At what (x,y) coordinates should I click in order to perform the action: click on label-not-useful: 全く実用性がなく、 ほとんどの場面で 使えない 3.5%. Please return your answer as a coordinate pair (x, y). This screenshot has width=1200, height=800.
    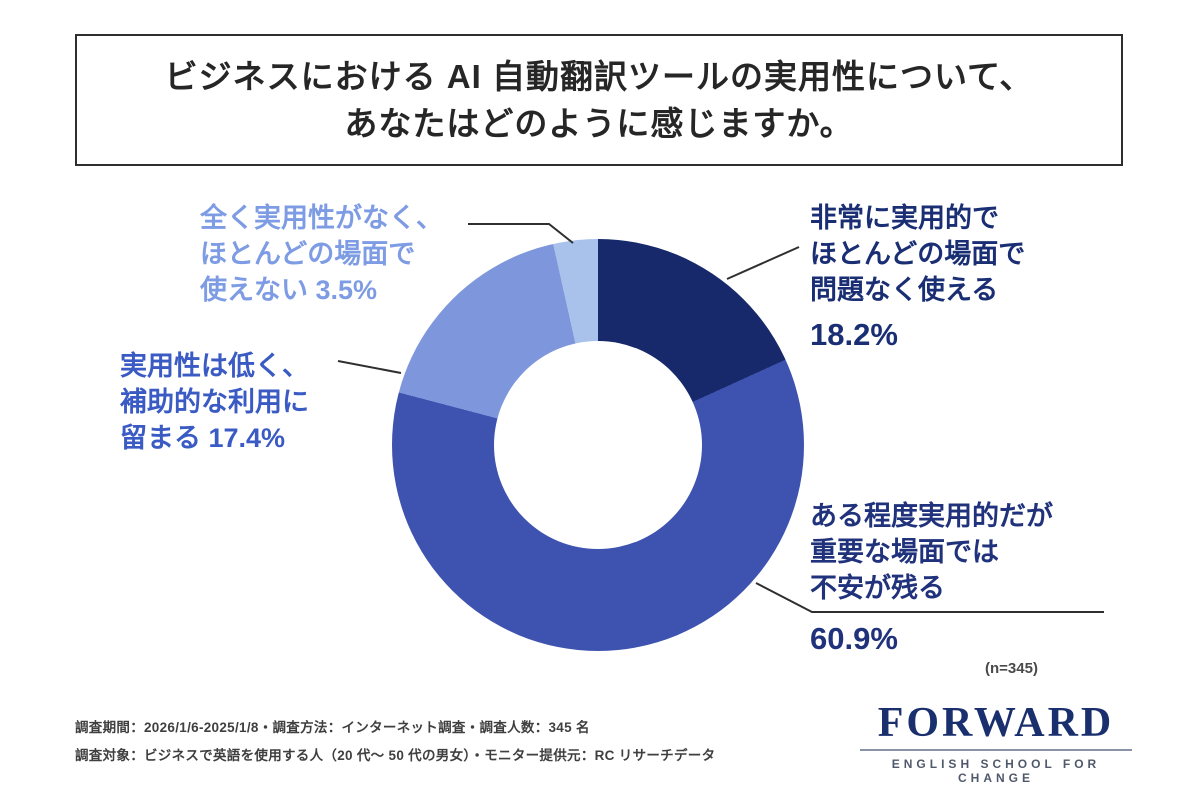
    Looking at the image, I should click on (321, 254).